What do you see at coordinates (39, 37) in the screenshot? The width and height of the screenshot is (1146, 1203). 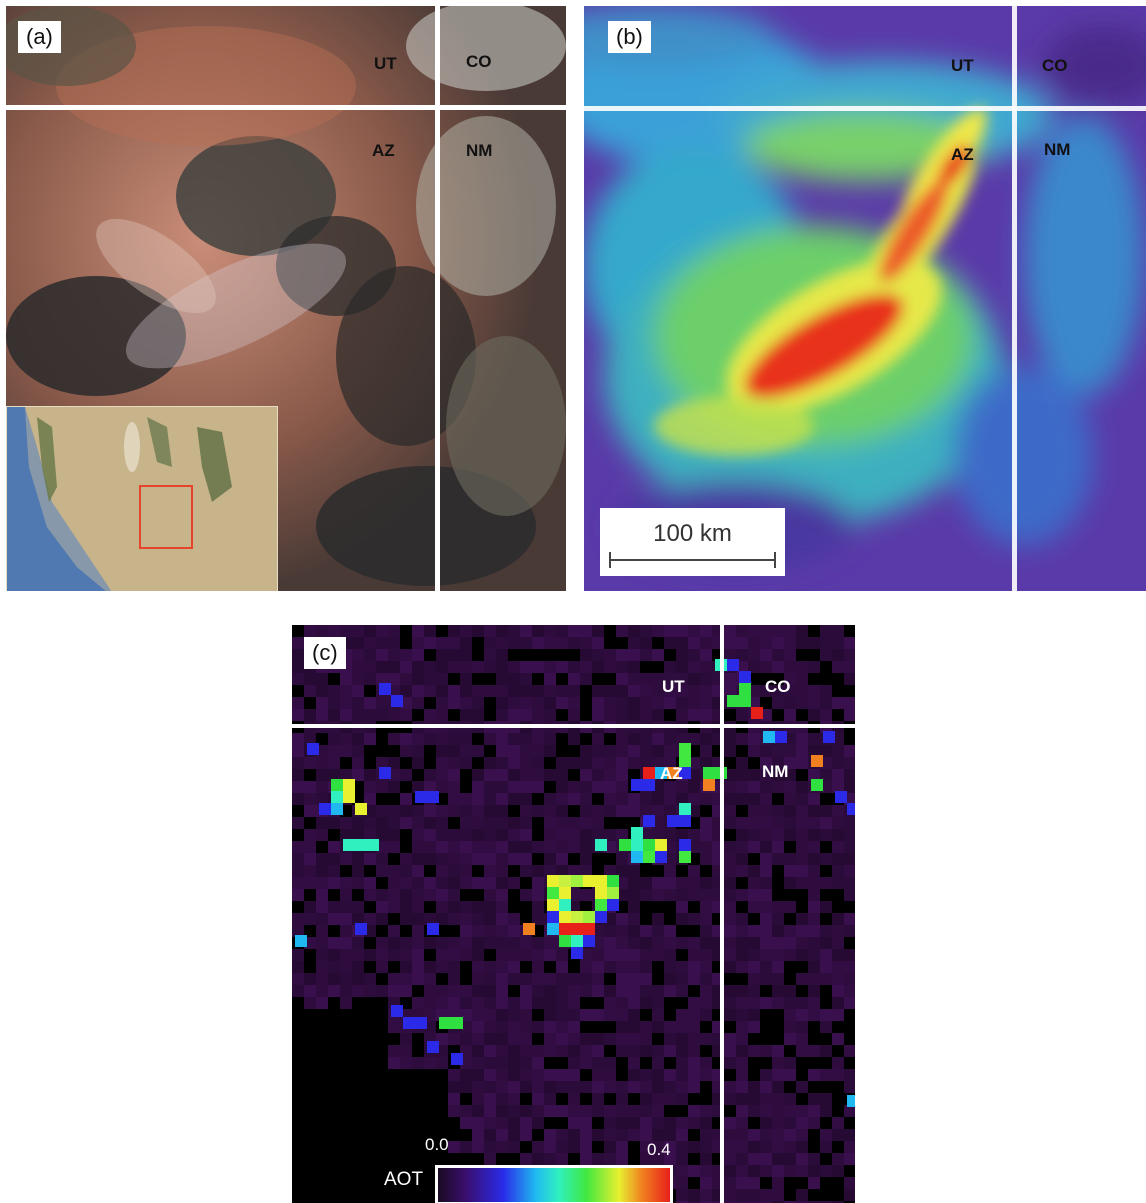 I see `panel-a-label: (a)` at bounding box center [39, 37].